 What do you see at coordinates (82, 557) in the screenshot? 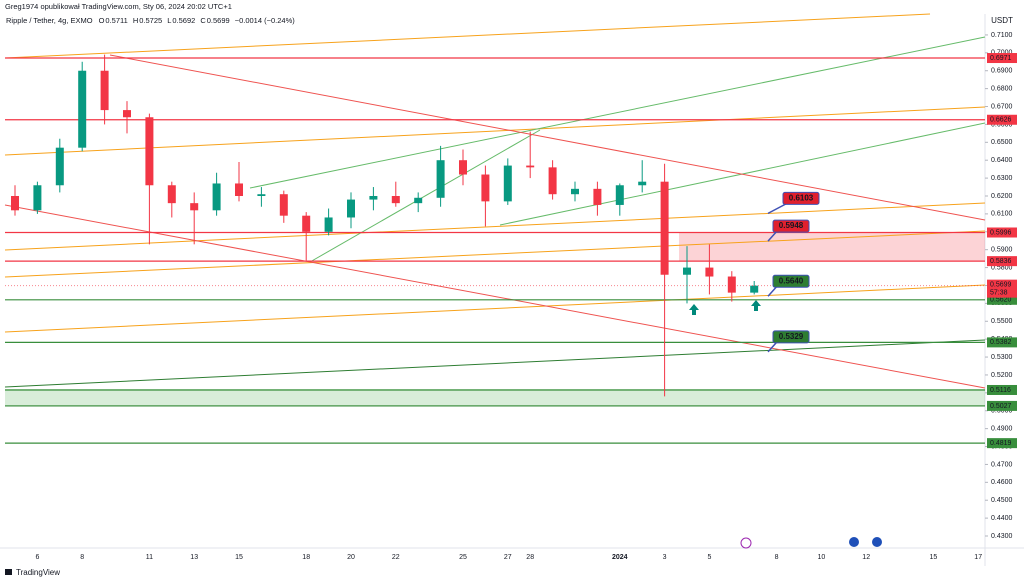
I see `x-tick-label: 8` at bounding box center [82, 557].